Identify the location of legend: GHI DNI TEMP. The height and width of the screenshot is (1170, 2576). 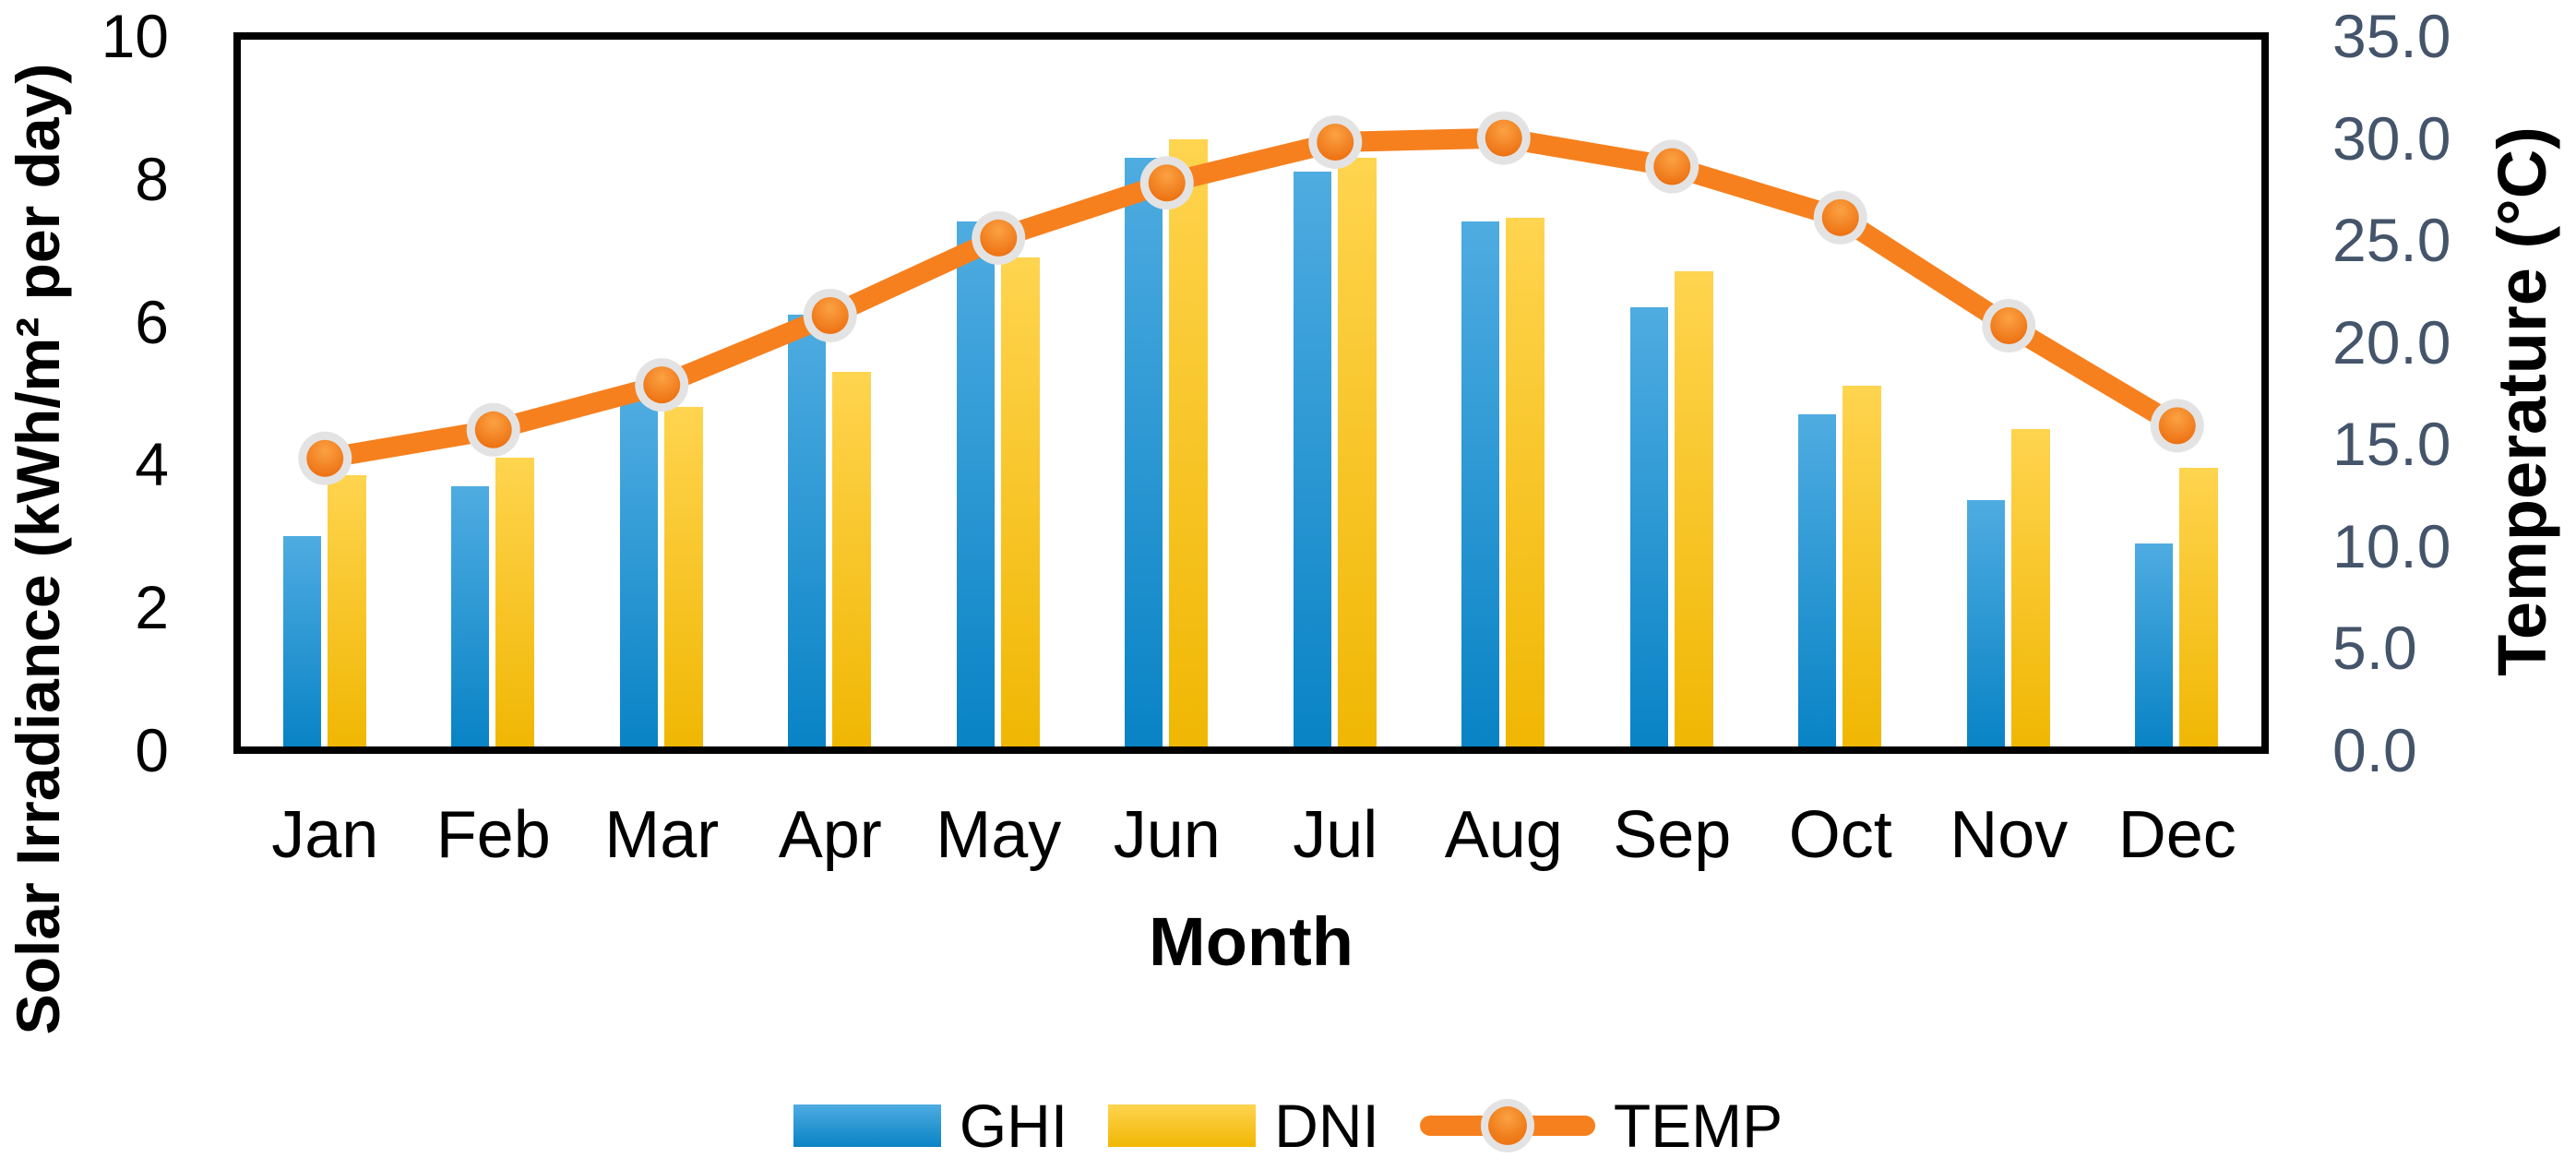
(1288, 1125).